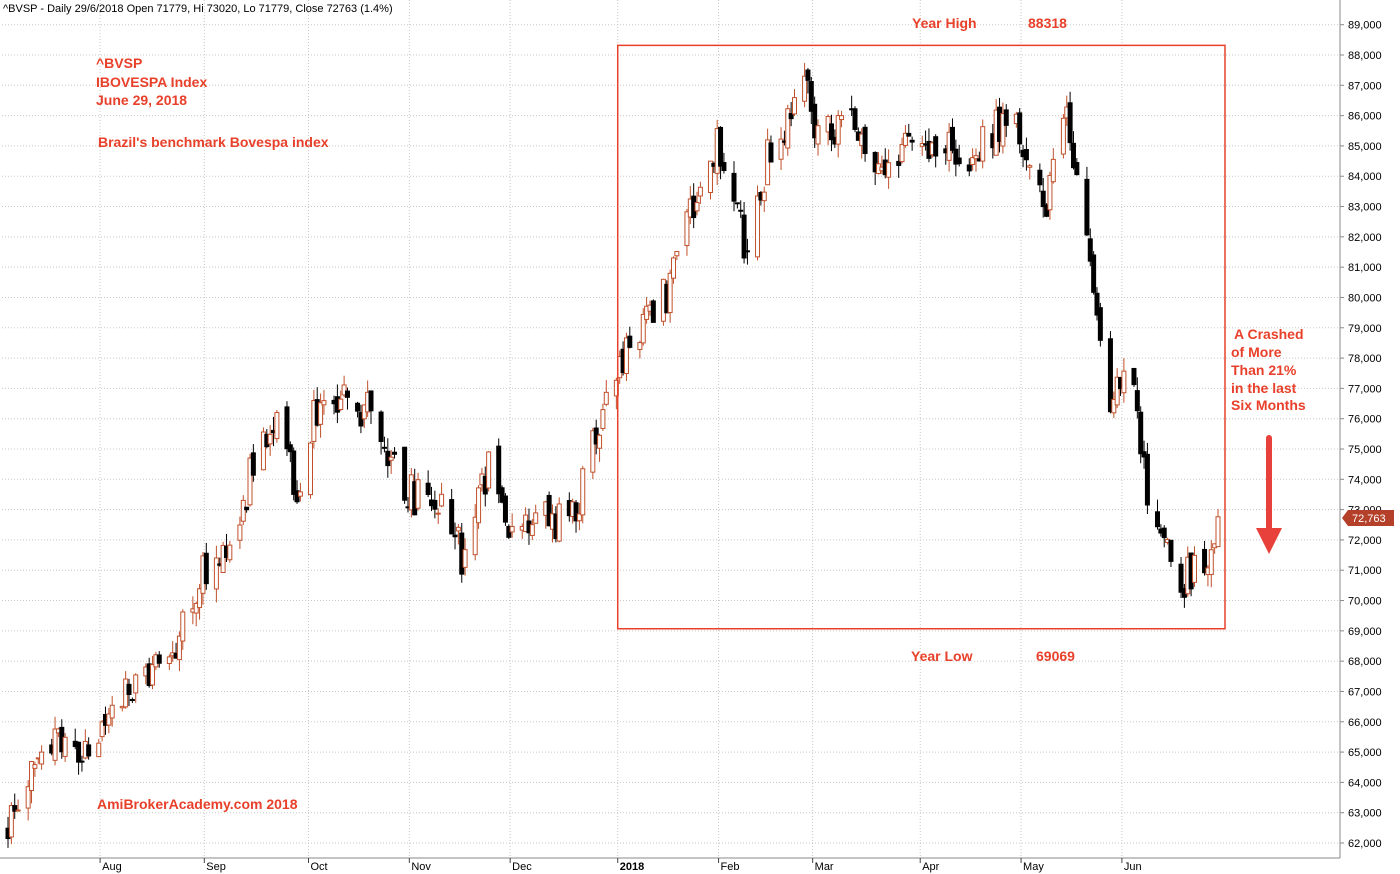  What do you see at coordinates (319, 867) in the screenshot?
I see `x-tick-label: Oct` at bounding box center [319, 867].